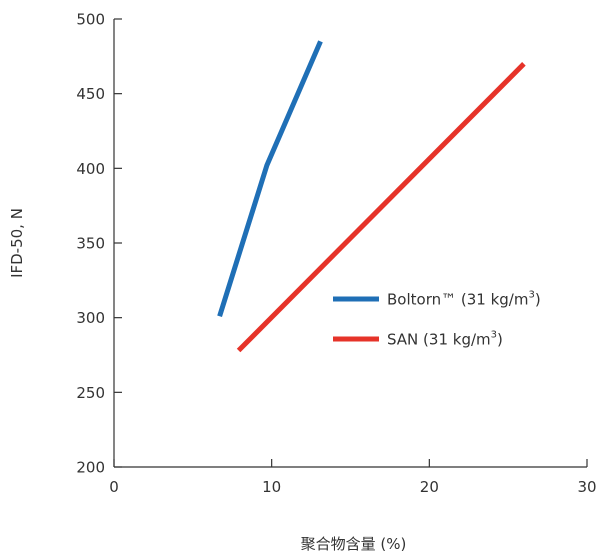 The height and width of the screenshot is (557, 604). I want to click on legend-label: SAN (31 kg/m3), so click(445, 339).